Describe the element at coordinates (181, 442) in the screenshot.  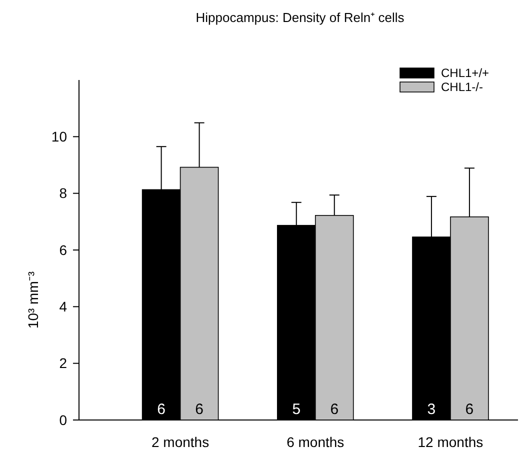
I see `x-tick-label: 2 months` at that location.